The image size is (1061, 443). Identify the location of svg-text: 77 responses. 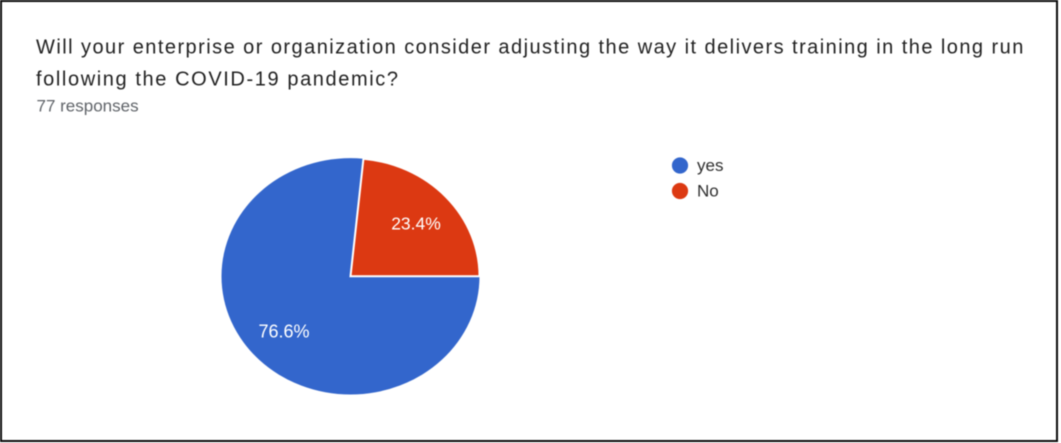
(88, 106).